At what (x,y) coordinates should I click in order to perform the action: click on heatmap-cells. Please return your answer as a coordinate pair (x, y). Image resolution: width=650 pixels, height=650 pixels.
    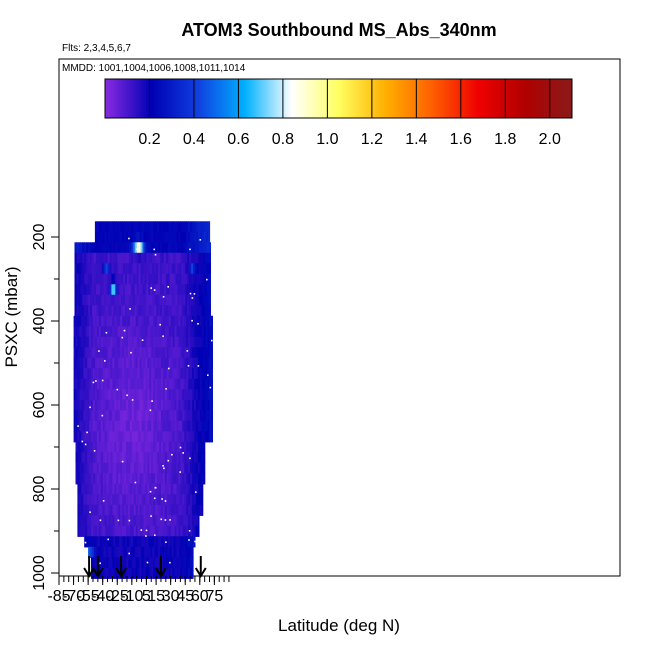
    Looking at the image, I should click on (143, 400).